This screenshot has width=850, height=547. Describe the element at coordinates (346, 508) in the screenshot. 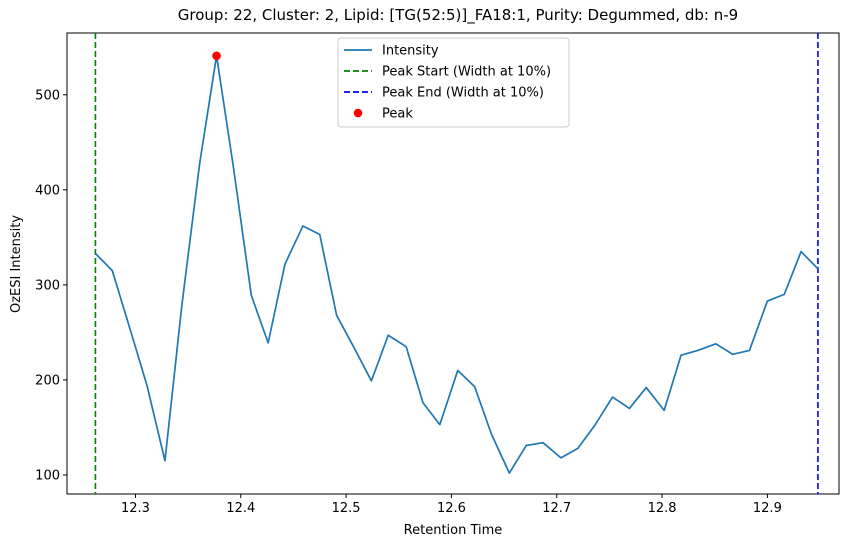

I see `x-tick-label: 12.5` at that location.